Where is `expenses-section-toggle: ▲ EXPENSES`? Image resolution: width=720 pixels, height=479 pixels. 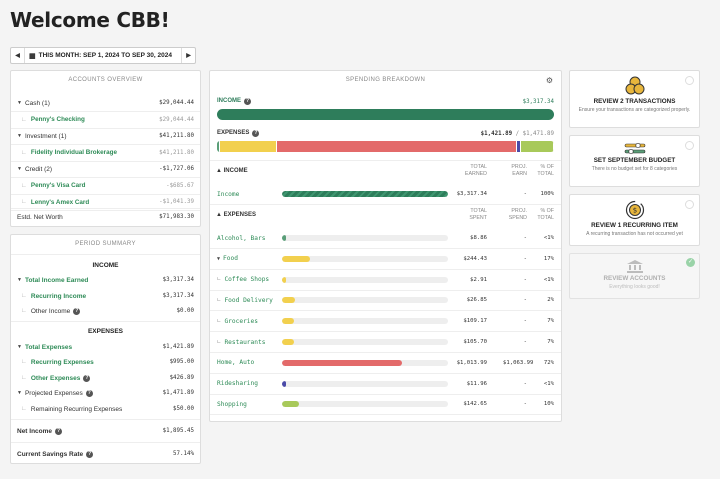 expenses-section-toggle: ▲ EXPENSES is located at coordinates (236, 215).